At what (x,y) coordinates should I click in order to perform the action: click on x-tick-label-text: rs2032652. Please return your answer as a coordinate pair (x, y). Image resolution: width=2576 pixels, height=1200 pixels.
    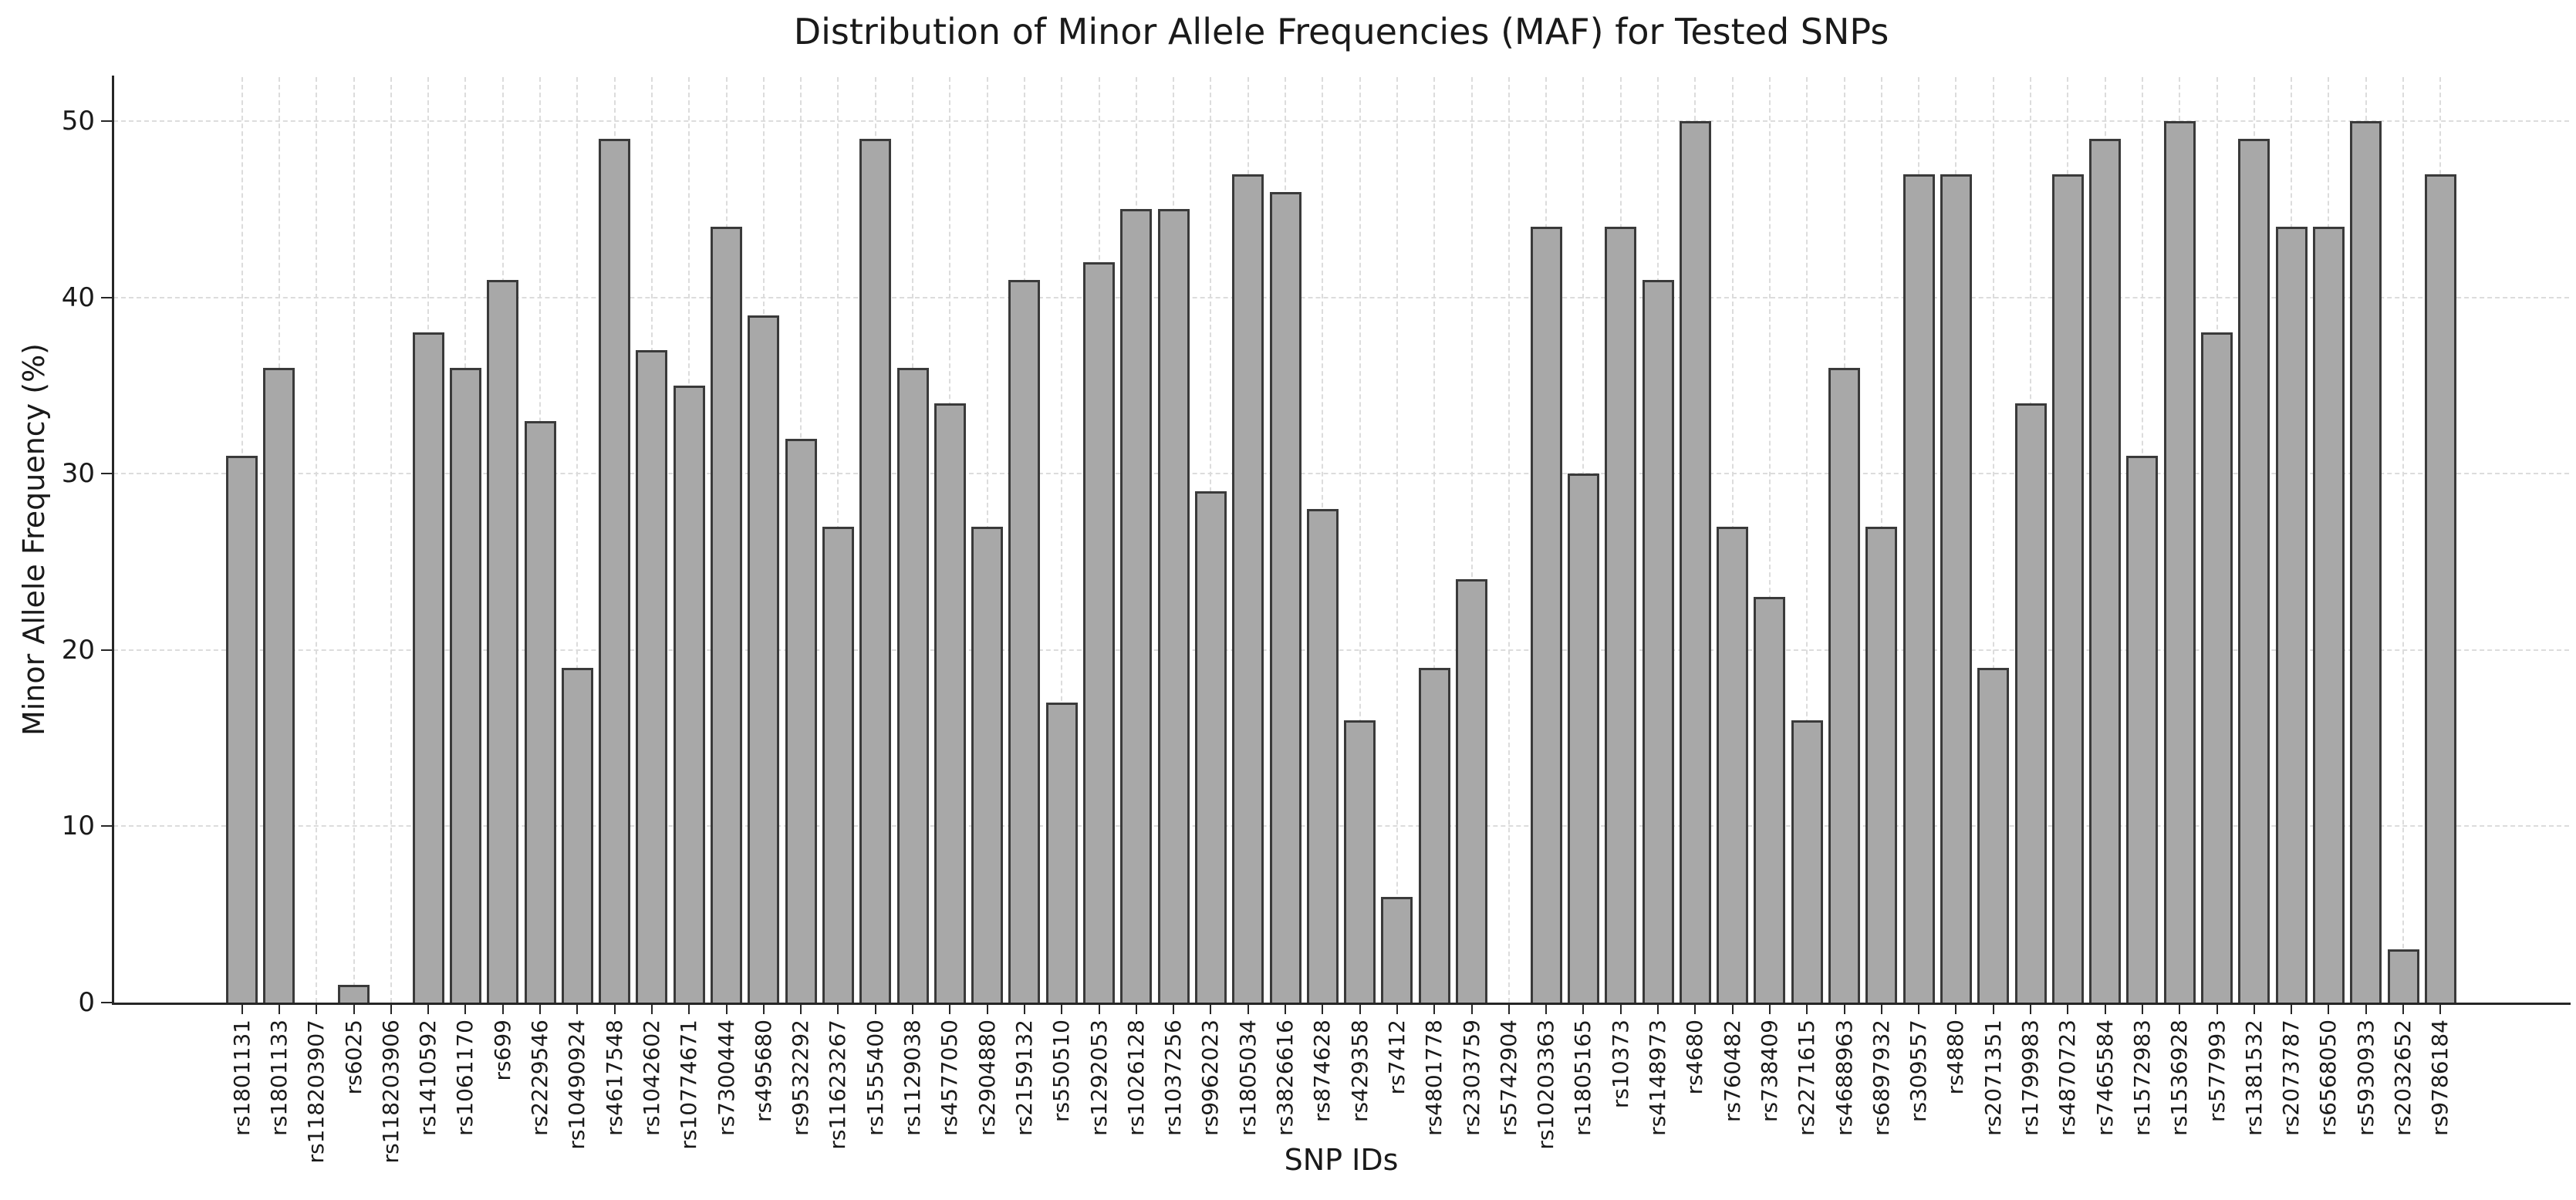
    Looking at the image, I should click on (2403, 1078).